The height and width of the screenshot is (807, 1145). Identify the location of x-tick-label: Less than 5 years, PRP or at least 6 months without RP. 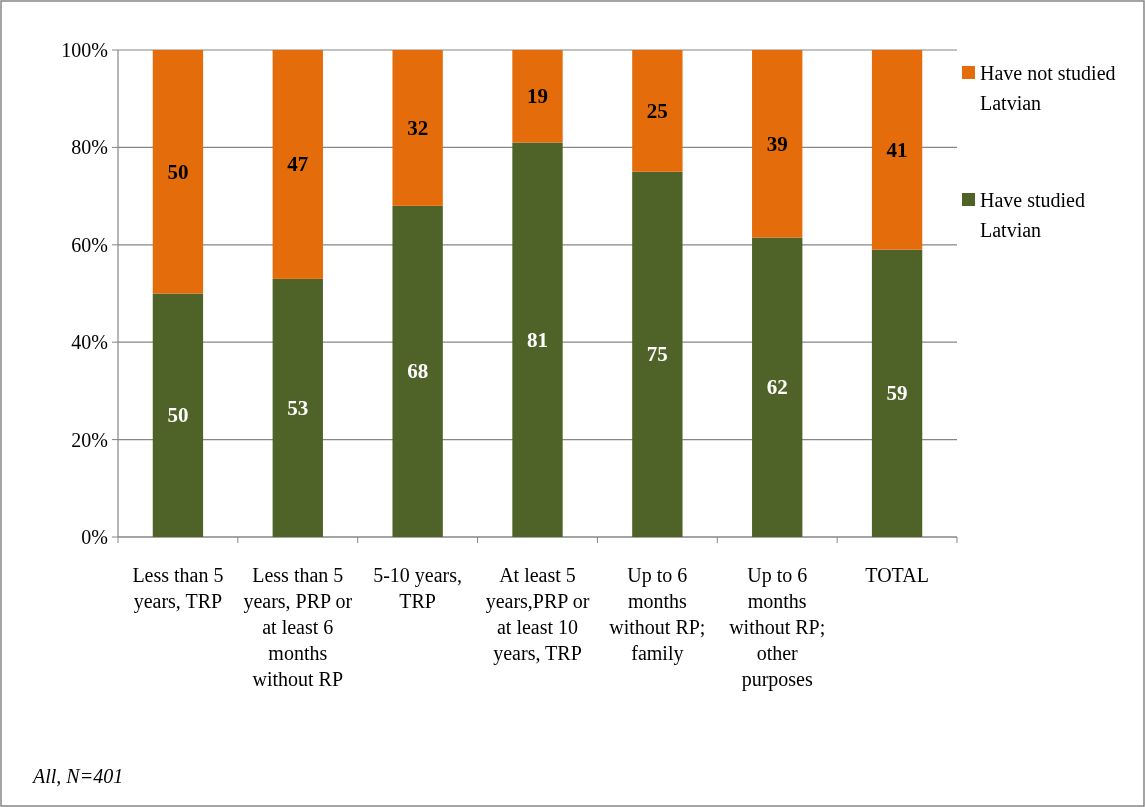
(298, 627).